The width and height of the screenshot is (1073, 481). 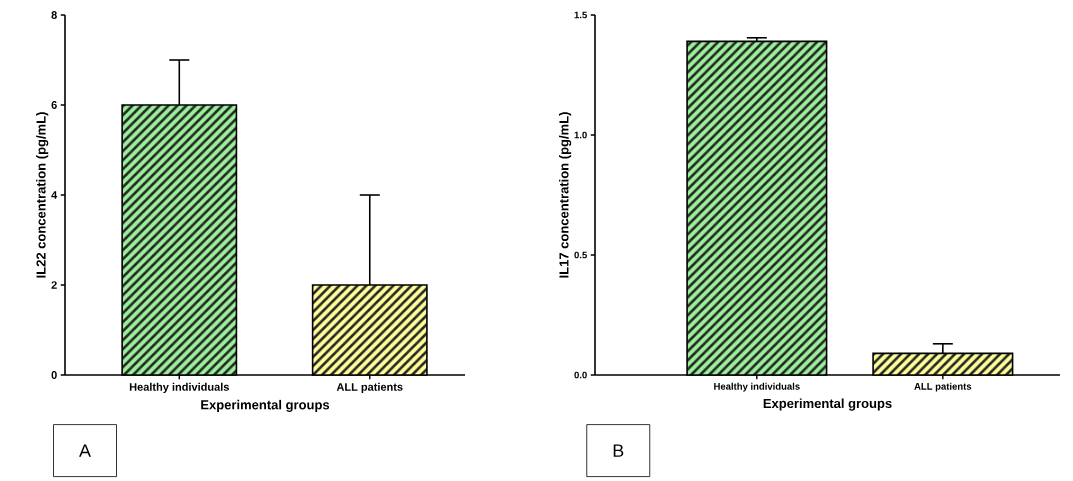 I want to click on y-tick-label: 0, so click(x=54, y=375).